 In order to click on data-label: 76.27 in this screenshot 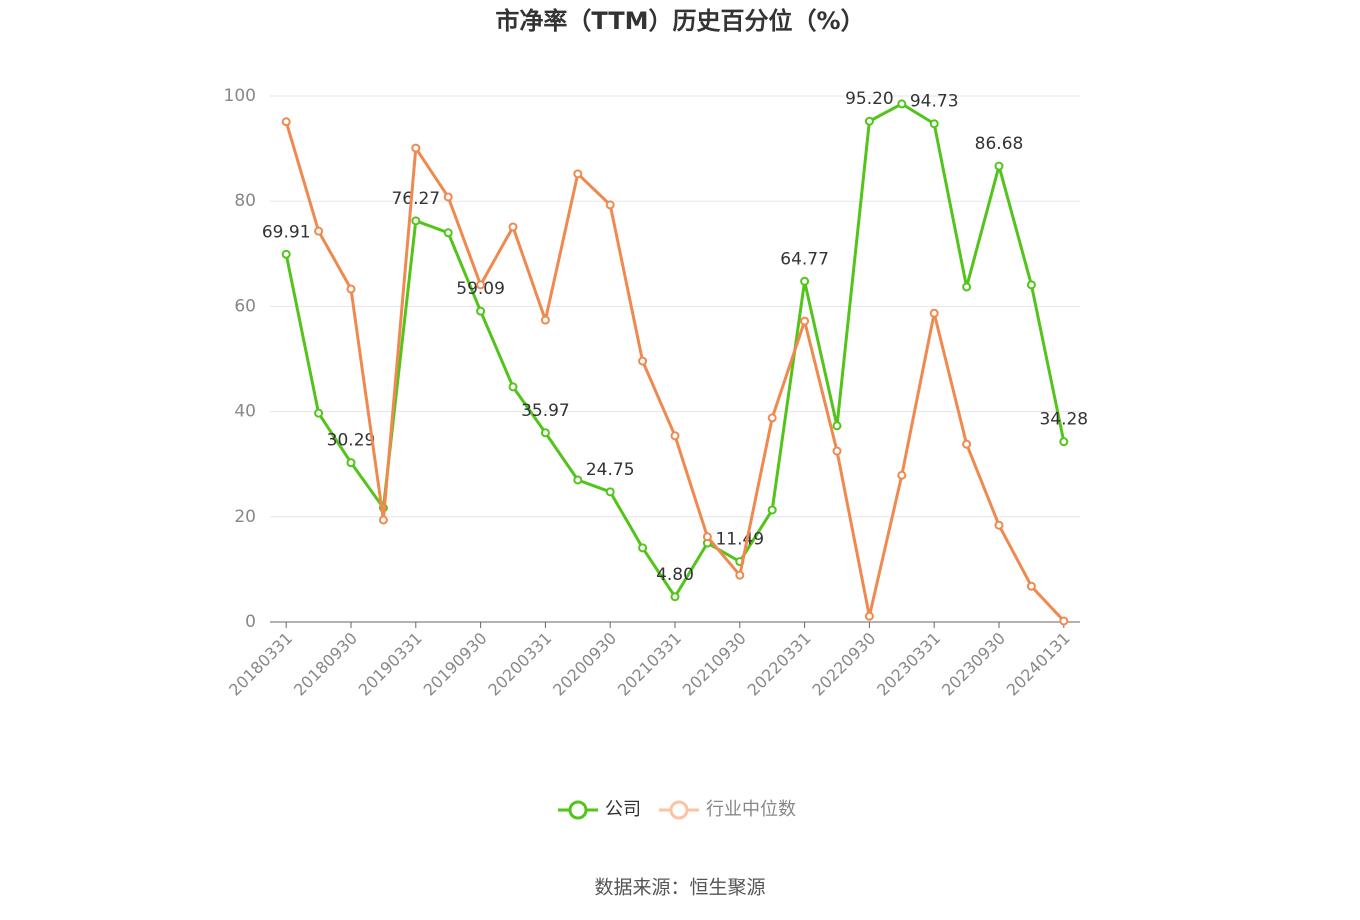, I will do `click(415, 199)`.